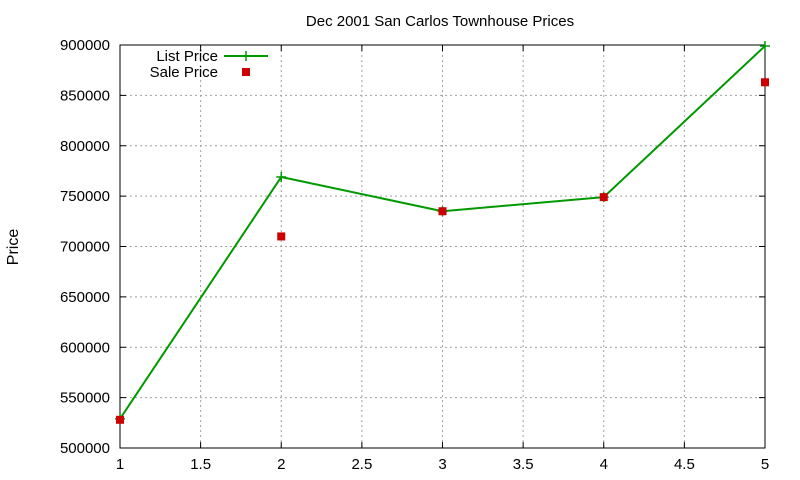  Describe the element at coordinates (13, 247) in the screenshot. I see `y-axis-title: Price` at that location.